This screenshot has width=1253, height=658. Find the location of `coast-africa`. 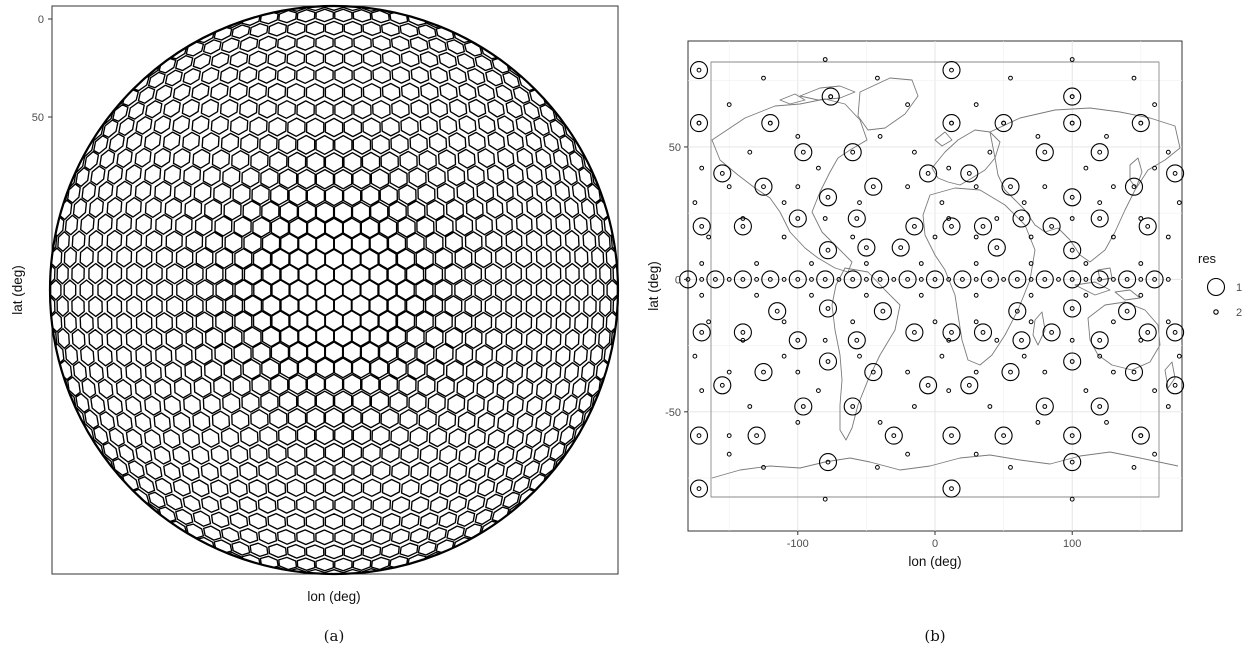

coast-africa is located at coordinates (979, 276).